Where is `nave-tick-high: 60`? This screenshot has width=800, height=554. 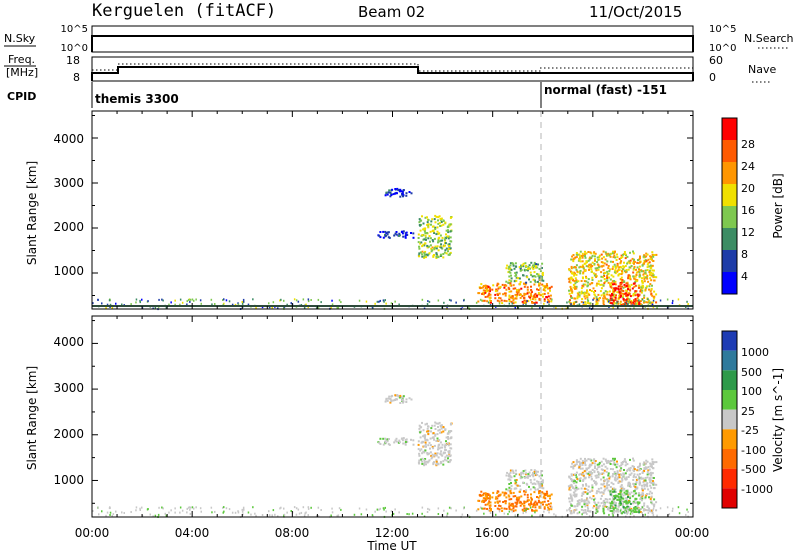
nave-tick-high: 60 is located at coordinates (716, 60).